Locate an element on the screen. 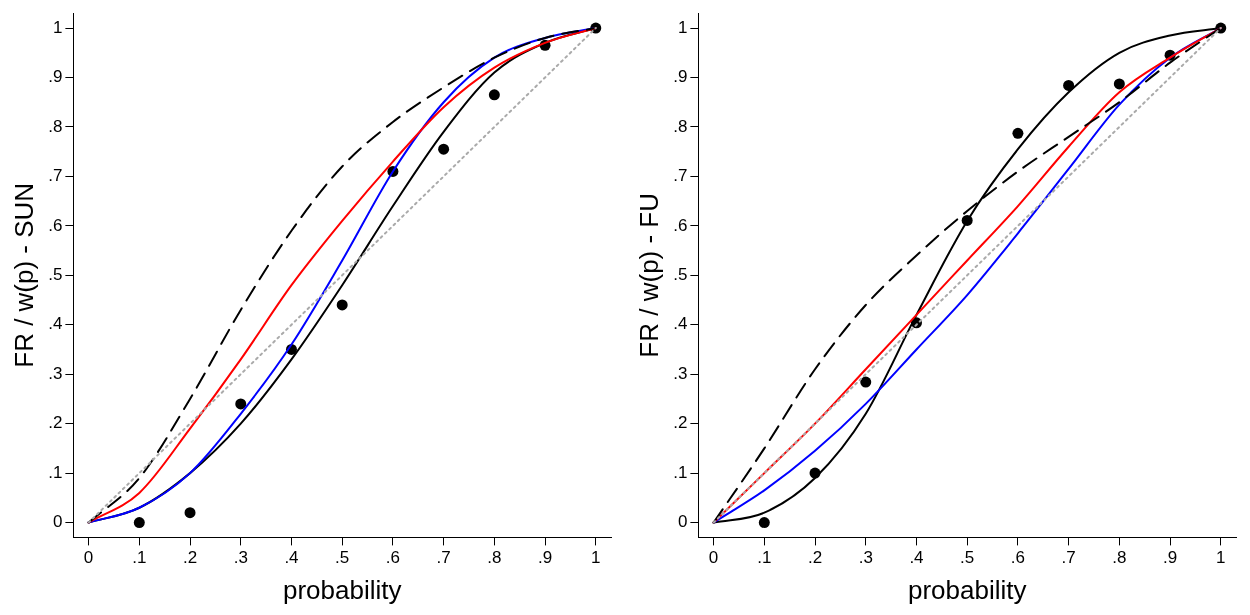 The image size is (1250, 615). y-axis-title: FR / w(p) - SUN is located at coordinates (23, 275).